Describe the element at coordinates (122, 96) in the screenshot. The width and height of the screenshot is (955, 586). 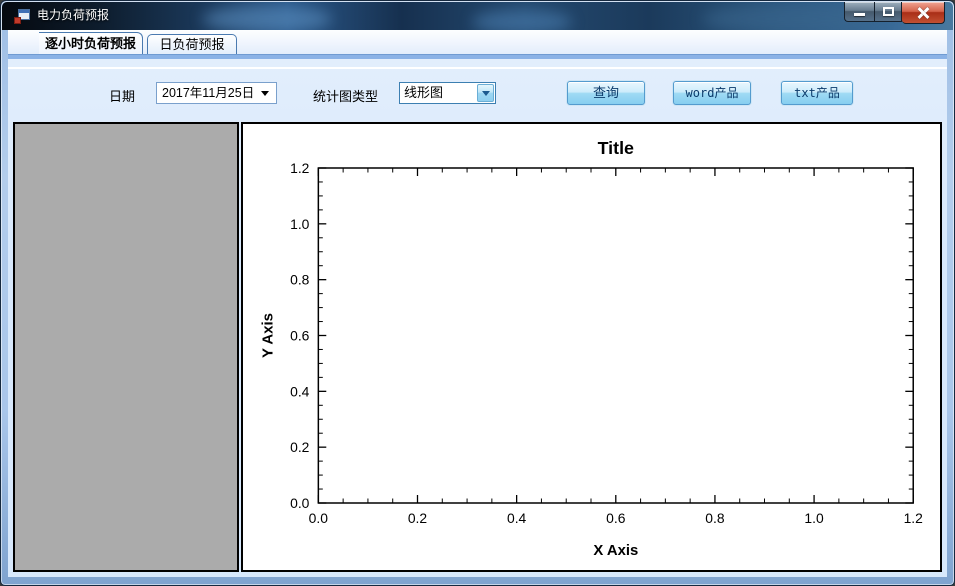
I see `date-label: 日期` at that location.